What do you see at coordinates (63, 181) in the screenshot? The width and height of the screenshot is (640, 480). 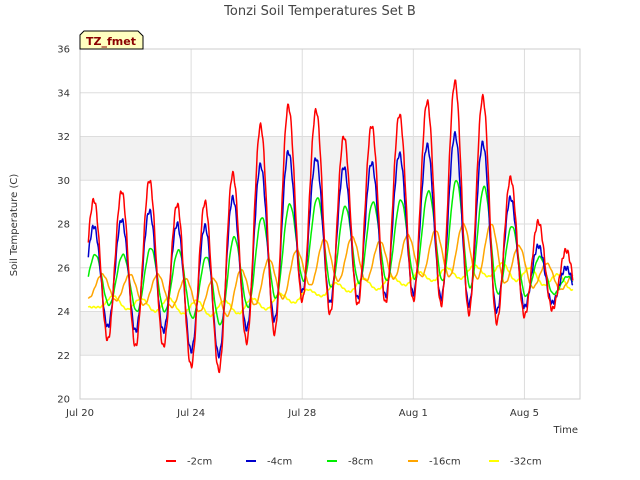 I see `y-tick-label: 30` at bounding box center [63, 181].